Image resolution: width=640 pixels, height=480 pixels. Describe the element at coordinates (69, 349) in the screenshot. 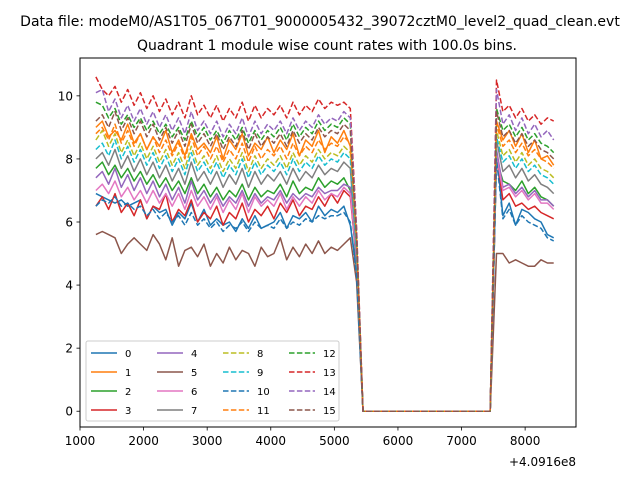

I see `y-tick-label: 2` at that location.